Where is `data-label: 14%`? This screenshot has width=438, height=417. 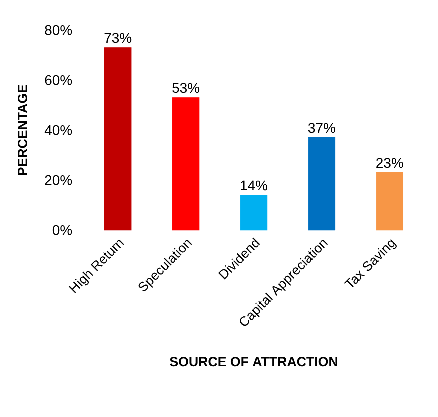 data-label: 14% is located at coordinates (254, 185).